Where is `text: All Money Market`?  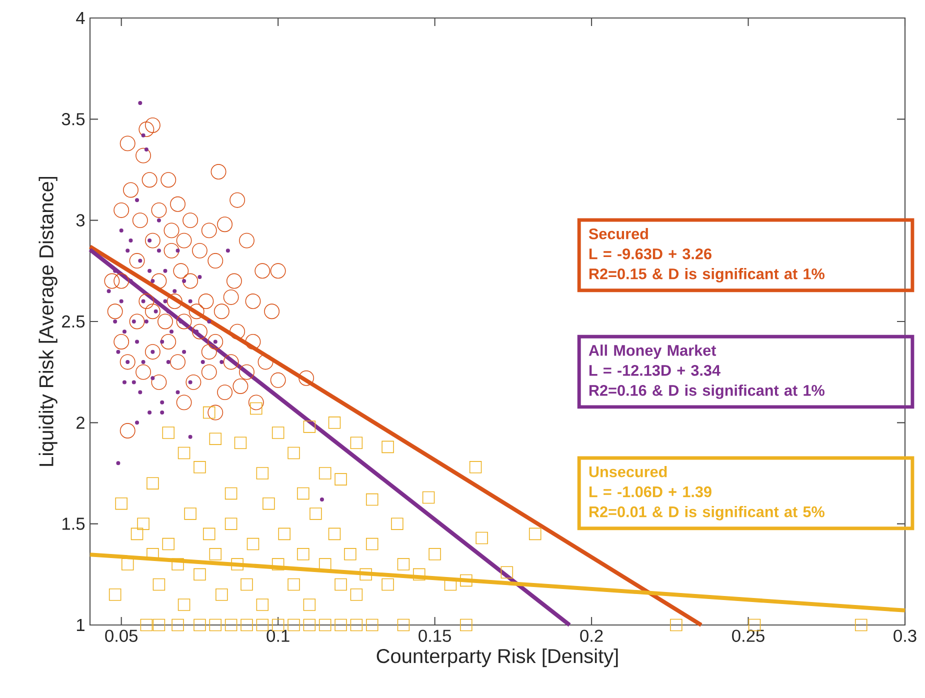 text: All Money Market is located at coordinates (652, 351).